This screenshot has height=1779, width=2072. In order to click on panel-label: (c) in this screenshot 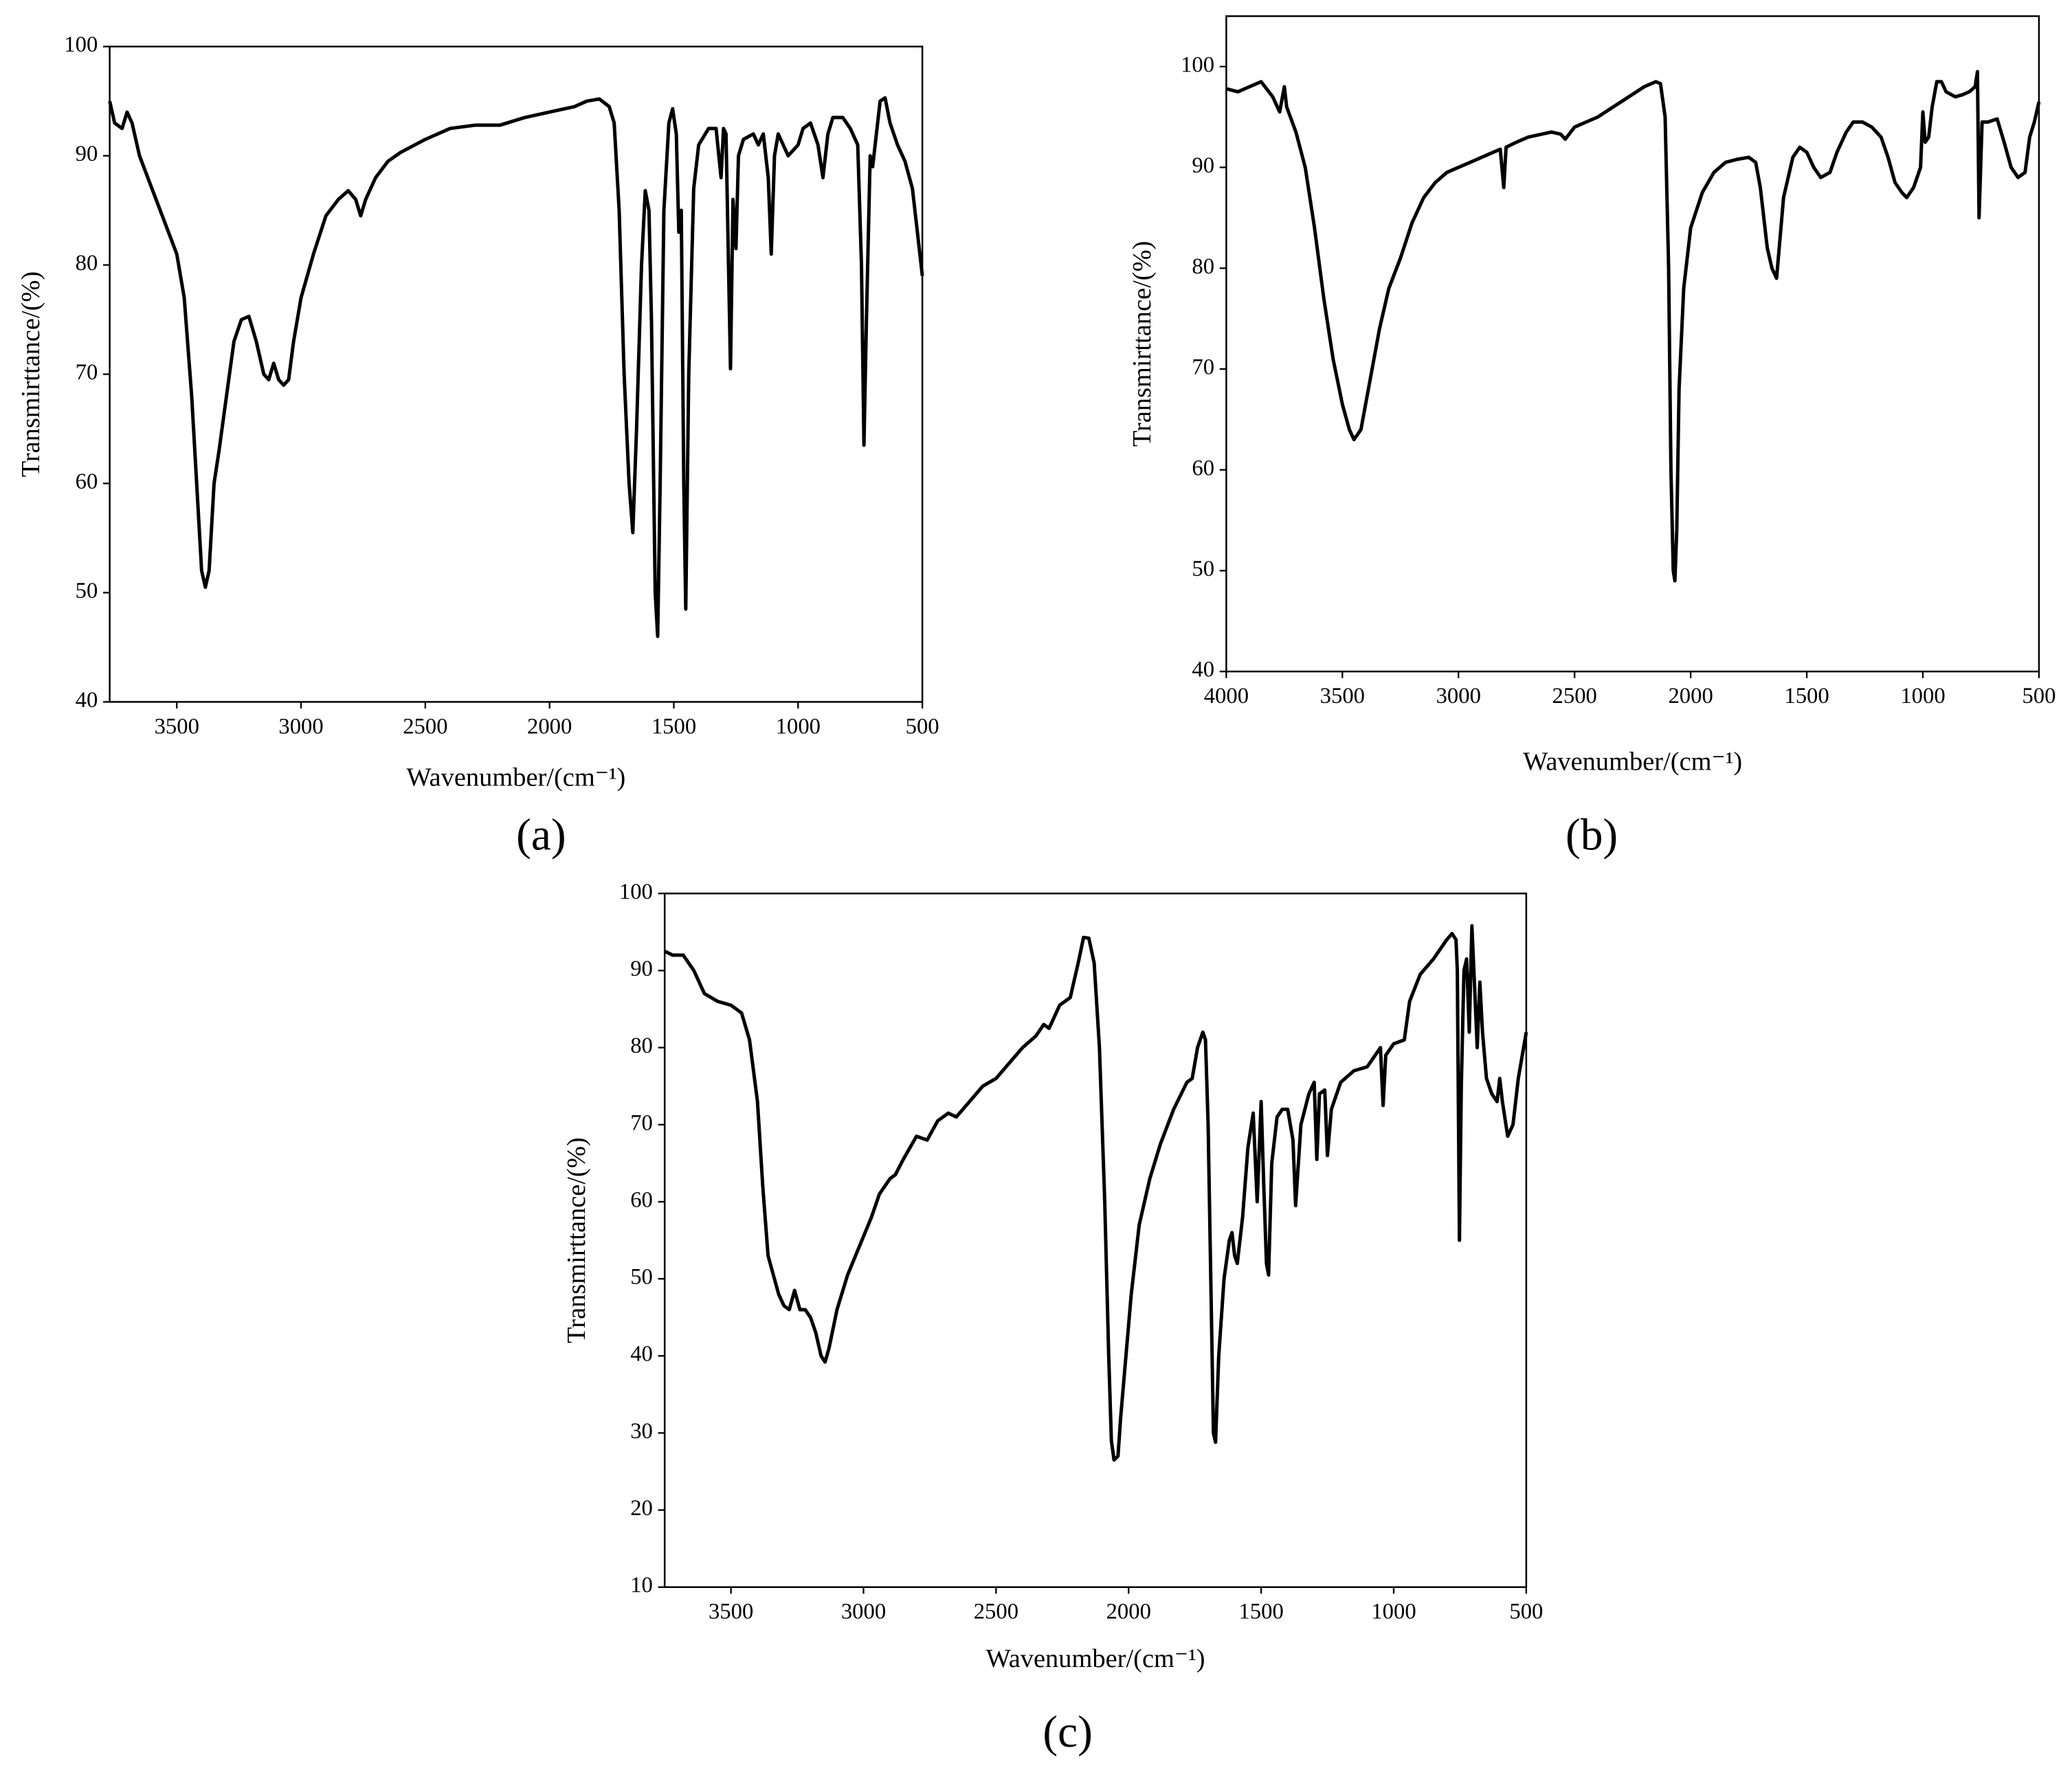, I will do `click(1068, 1732)`.